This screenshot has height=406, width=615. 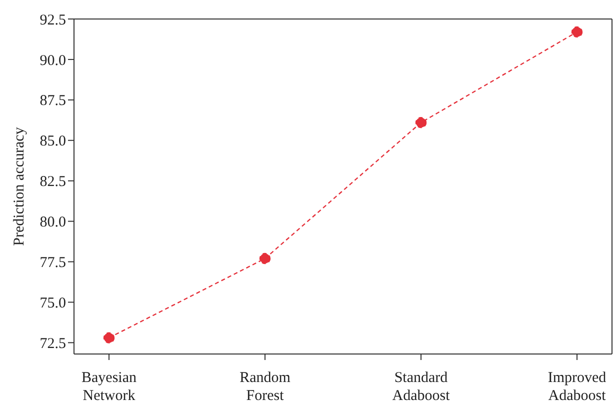 I want to click on x-tick-label: Random Forest, so click(x=265, y=387).